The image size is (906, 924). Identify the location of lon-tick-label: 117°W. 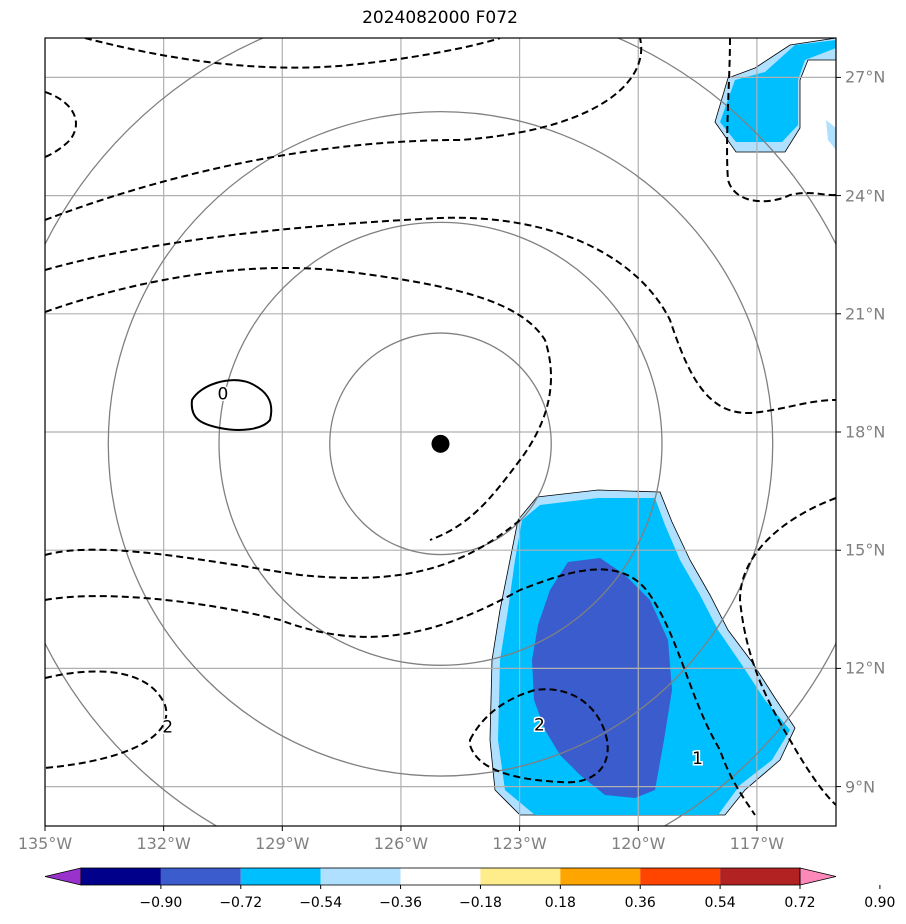
(757, 843).